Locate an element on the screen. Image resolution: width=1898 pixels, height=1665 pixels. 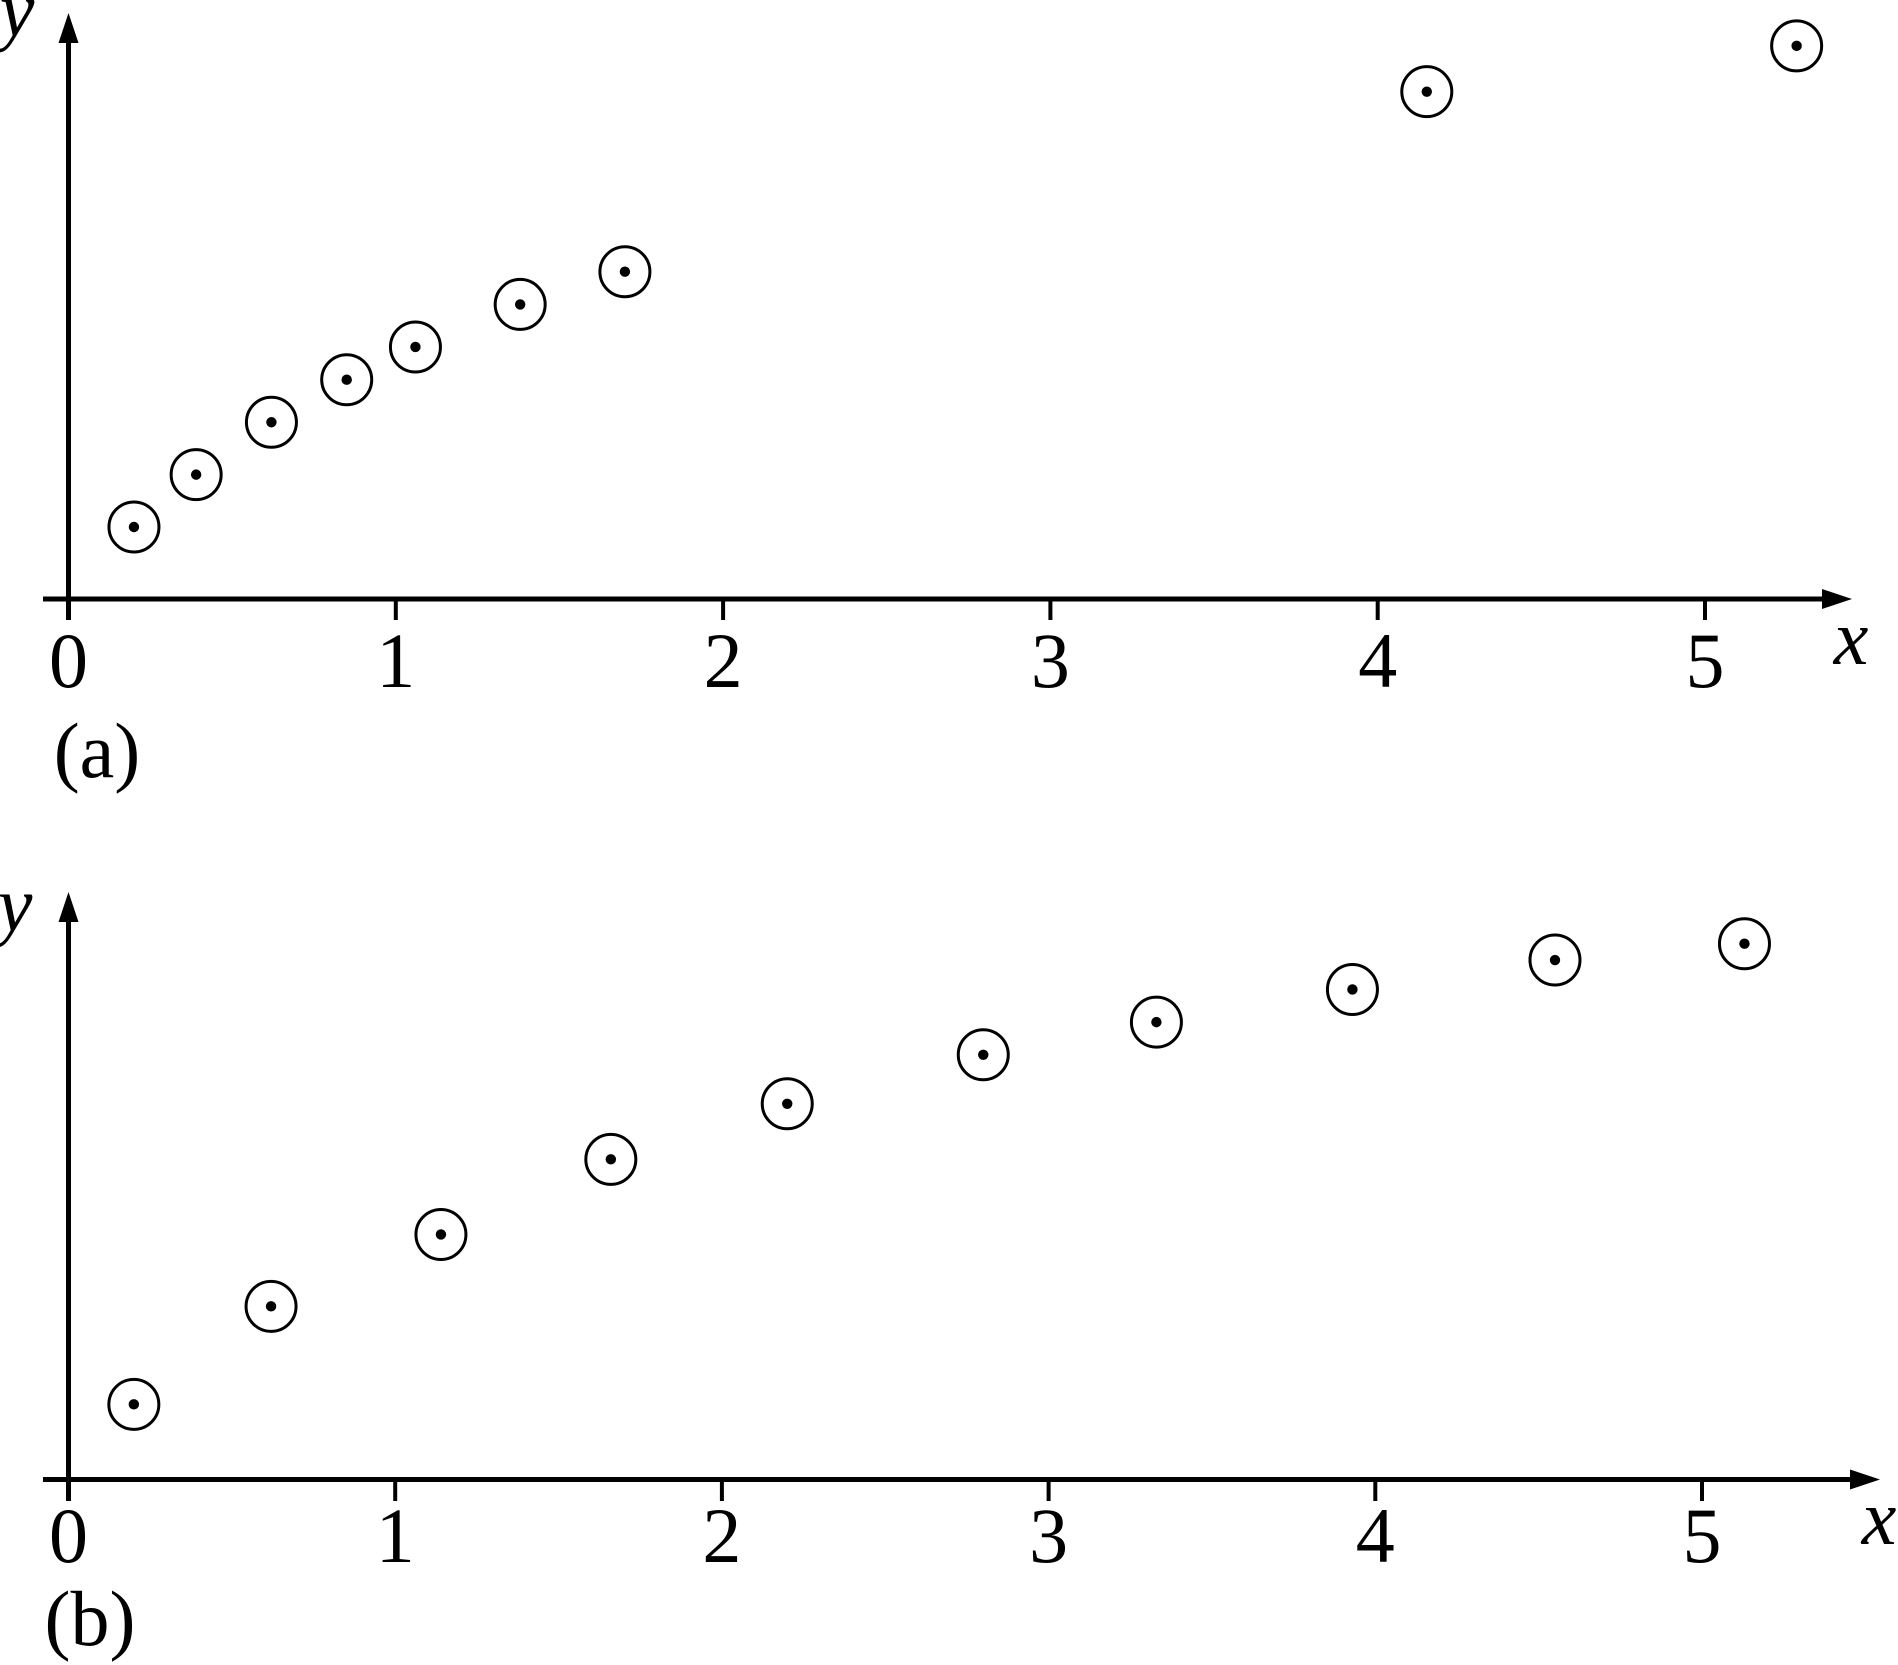
subplot-label-a: (a) is located at coordinates (97, 750).